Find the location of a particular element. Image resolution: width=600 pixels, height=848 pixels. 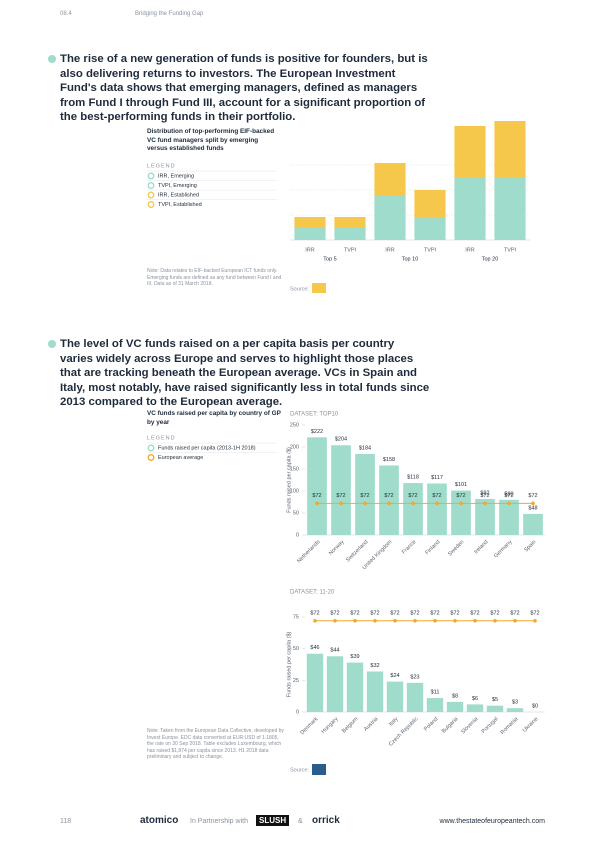

value-label: $80 is located at coordinates (508, 494).